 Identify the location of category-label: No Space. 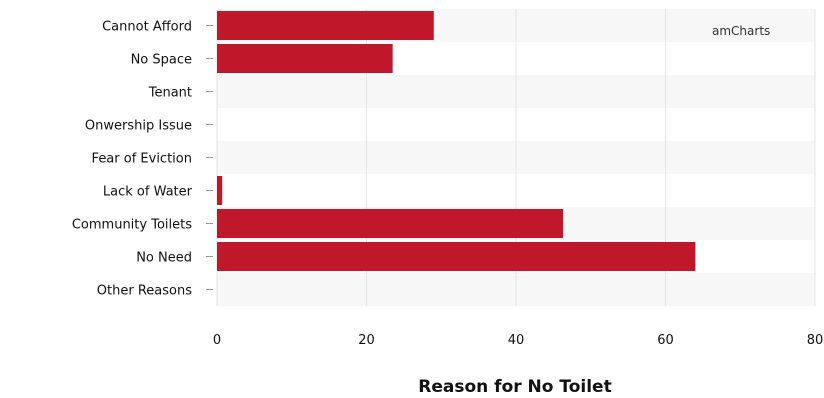
(161, 60).